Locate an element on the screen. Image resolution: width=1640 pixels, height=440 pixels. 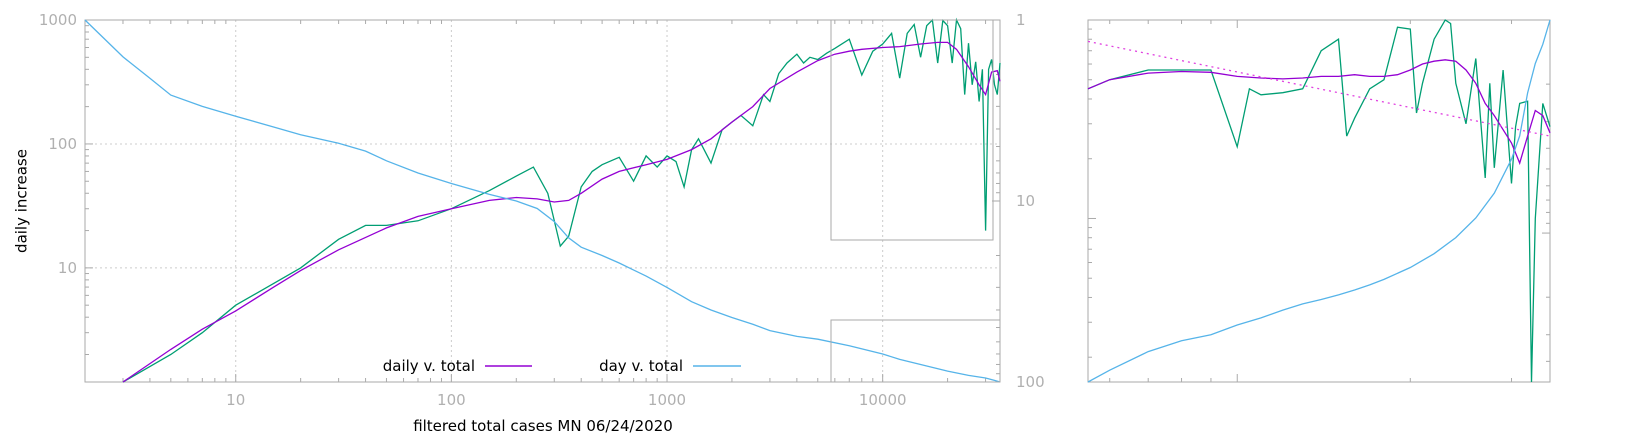
legend: daily v. total day v. total is located at coordinates (562, 366).